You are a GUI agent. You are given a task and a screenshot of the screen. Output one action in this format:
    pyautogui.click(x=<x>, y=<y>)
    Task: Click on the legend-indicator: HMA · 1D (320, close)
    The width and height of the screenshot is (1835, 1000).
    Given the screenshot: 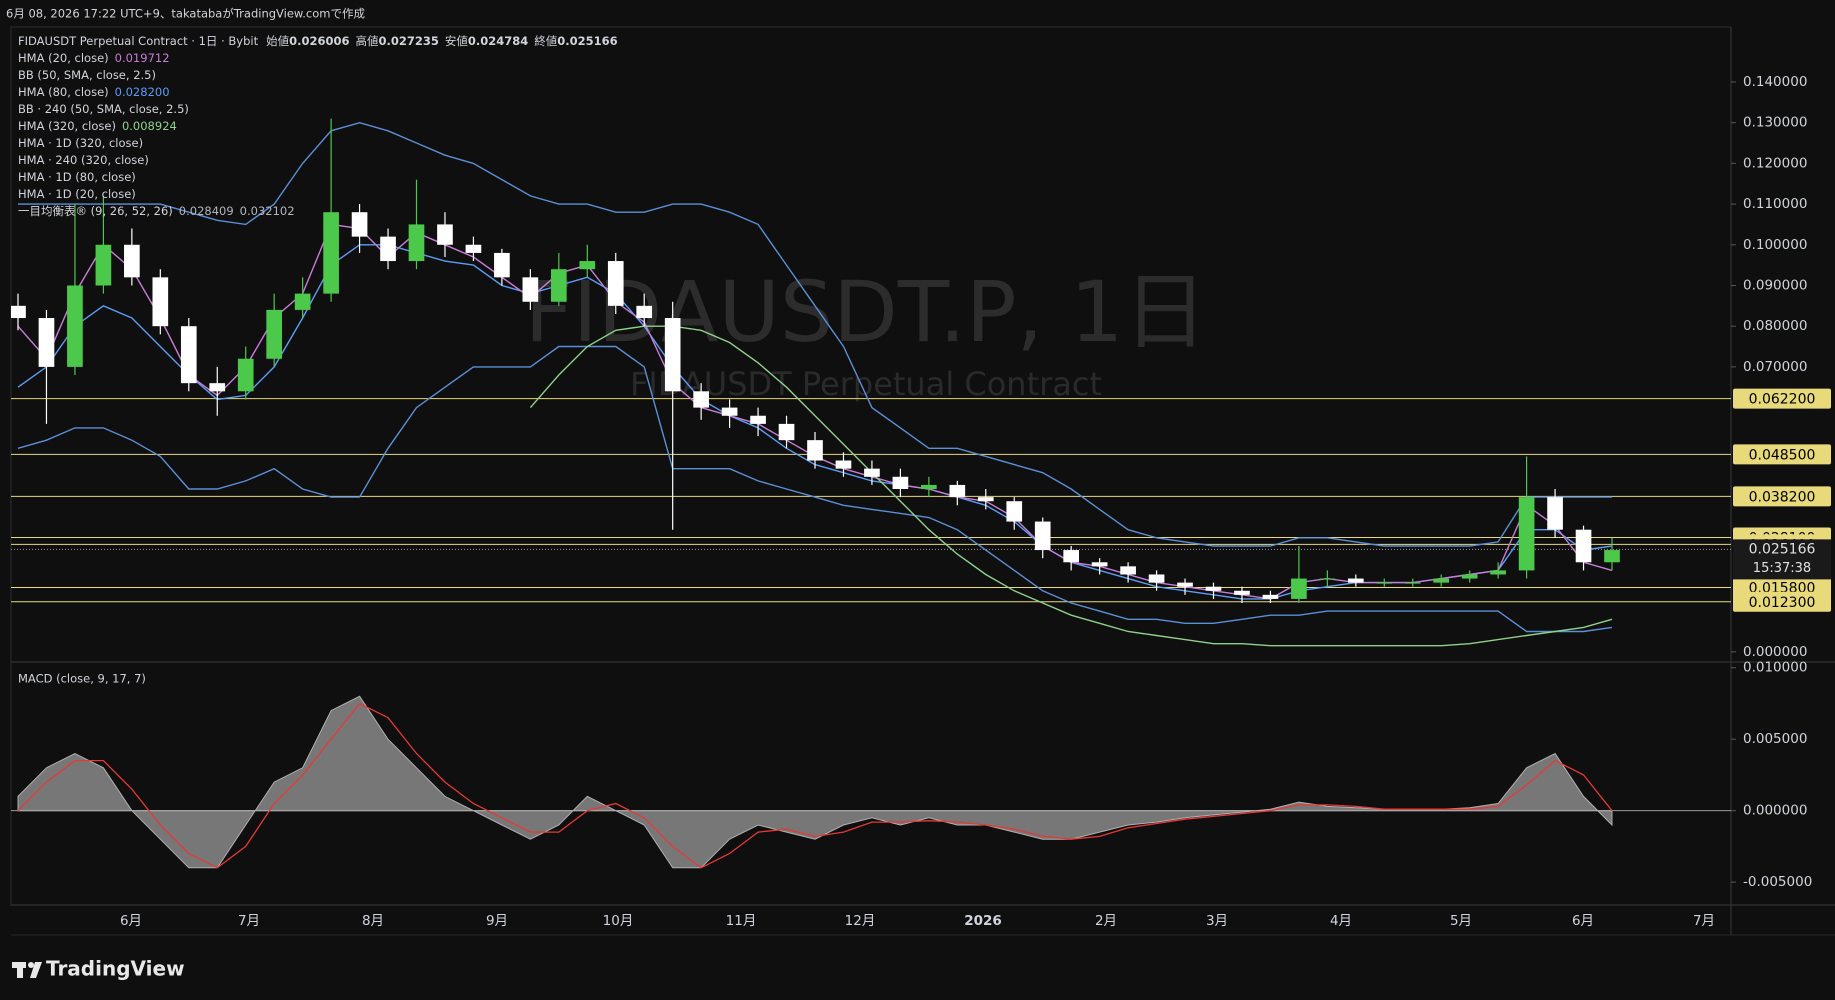 What is the action you would take?
    pyautogui.click(x=80, y=143)
    